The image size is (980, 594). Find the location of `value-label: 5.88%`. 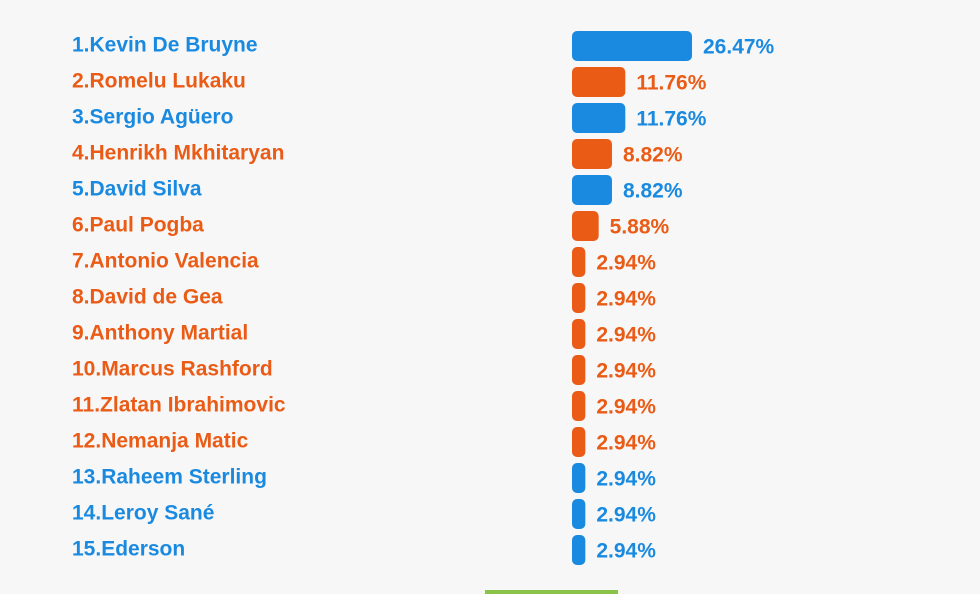

value-label: 5.88% is located at coordinates (640, 227).